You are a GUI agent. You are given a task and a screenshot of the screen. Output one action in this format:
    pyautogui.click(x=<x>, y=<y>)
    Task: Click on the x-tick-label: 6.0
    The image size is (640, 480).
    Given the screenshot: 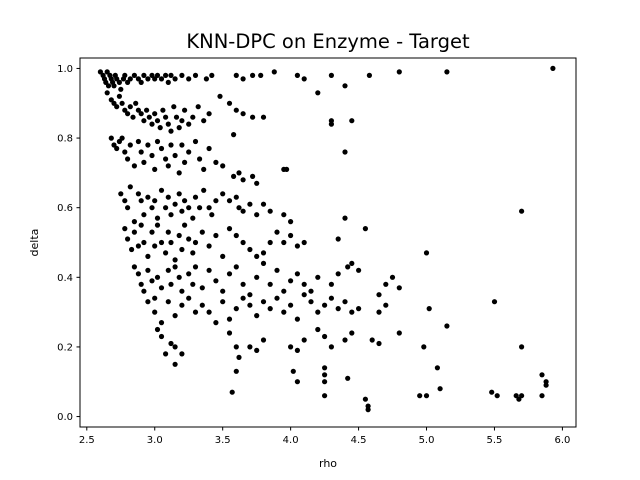 What is the action you would take?
    pyautogui.click(x=562, y=440)
    